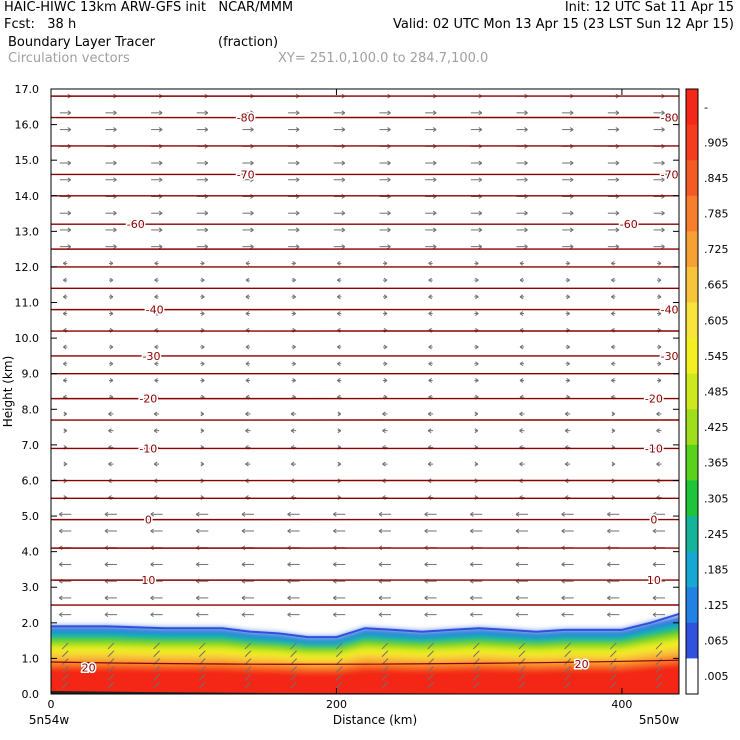 The width and height of the screenshot is (740, 740). I want to click on contour-label: 0, so click(148, 520).